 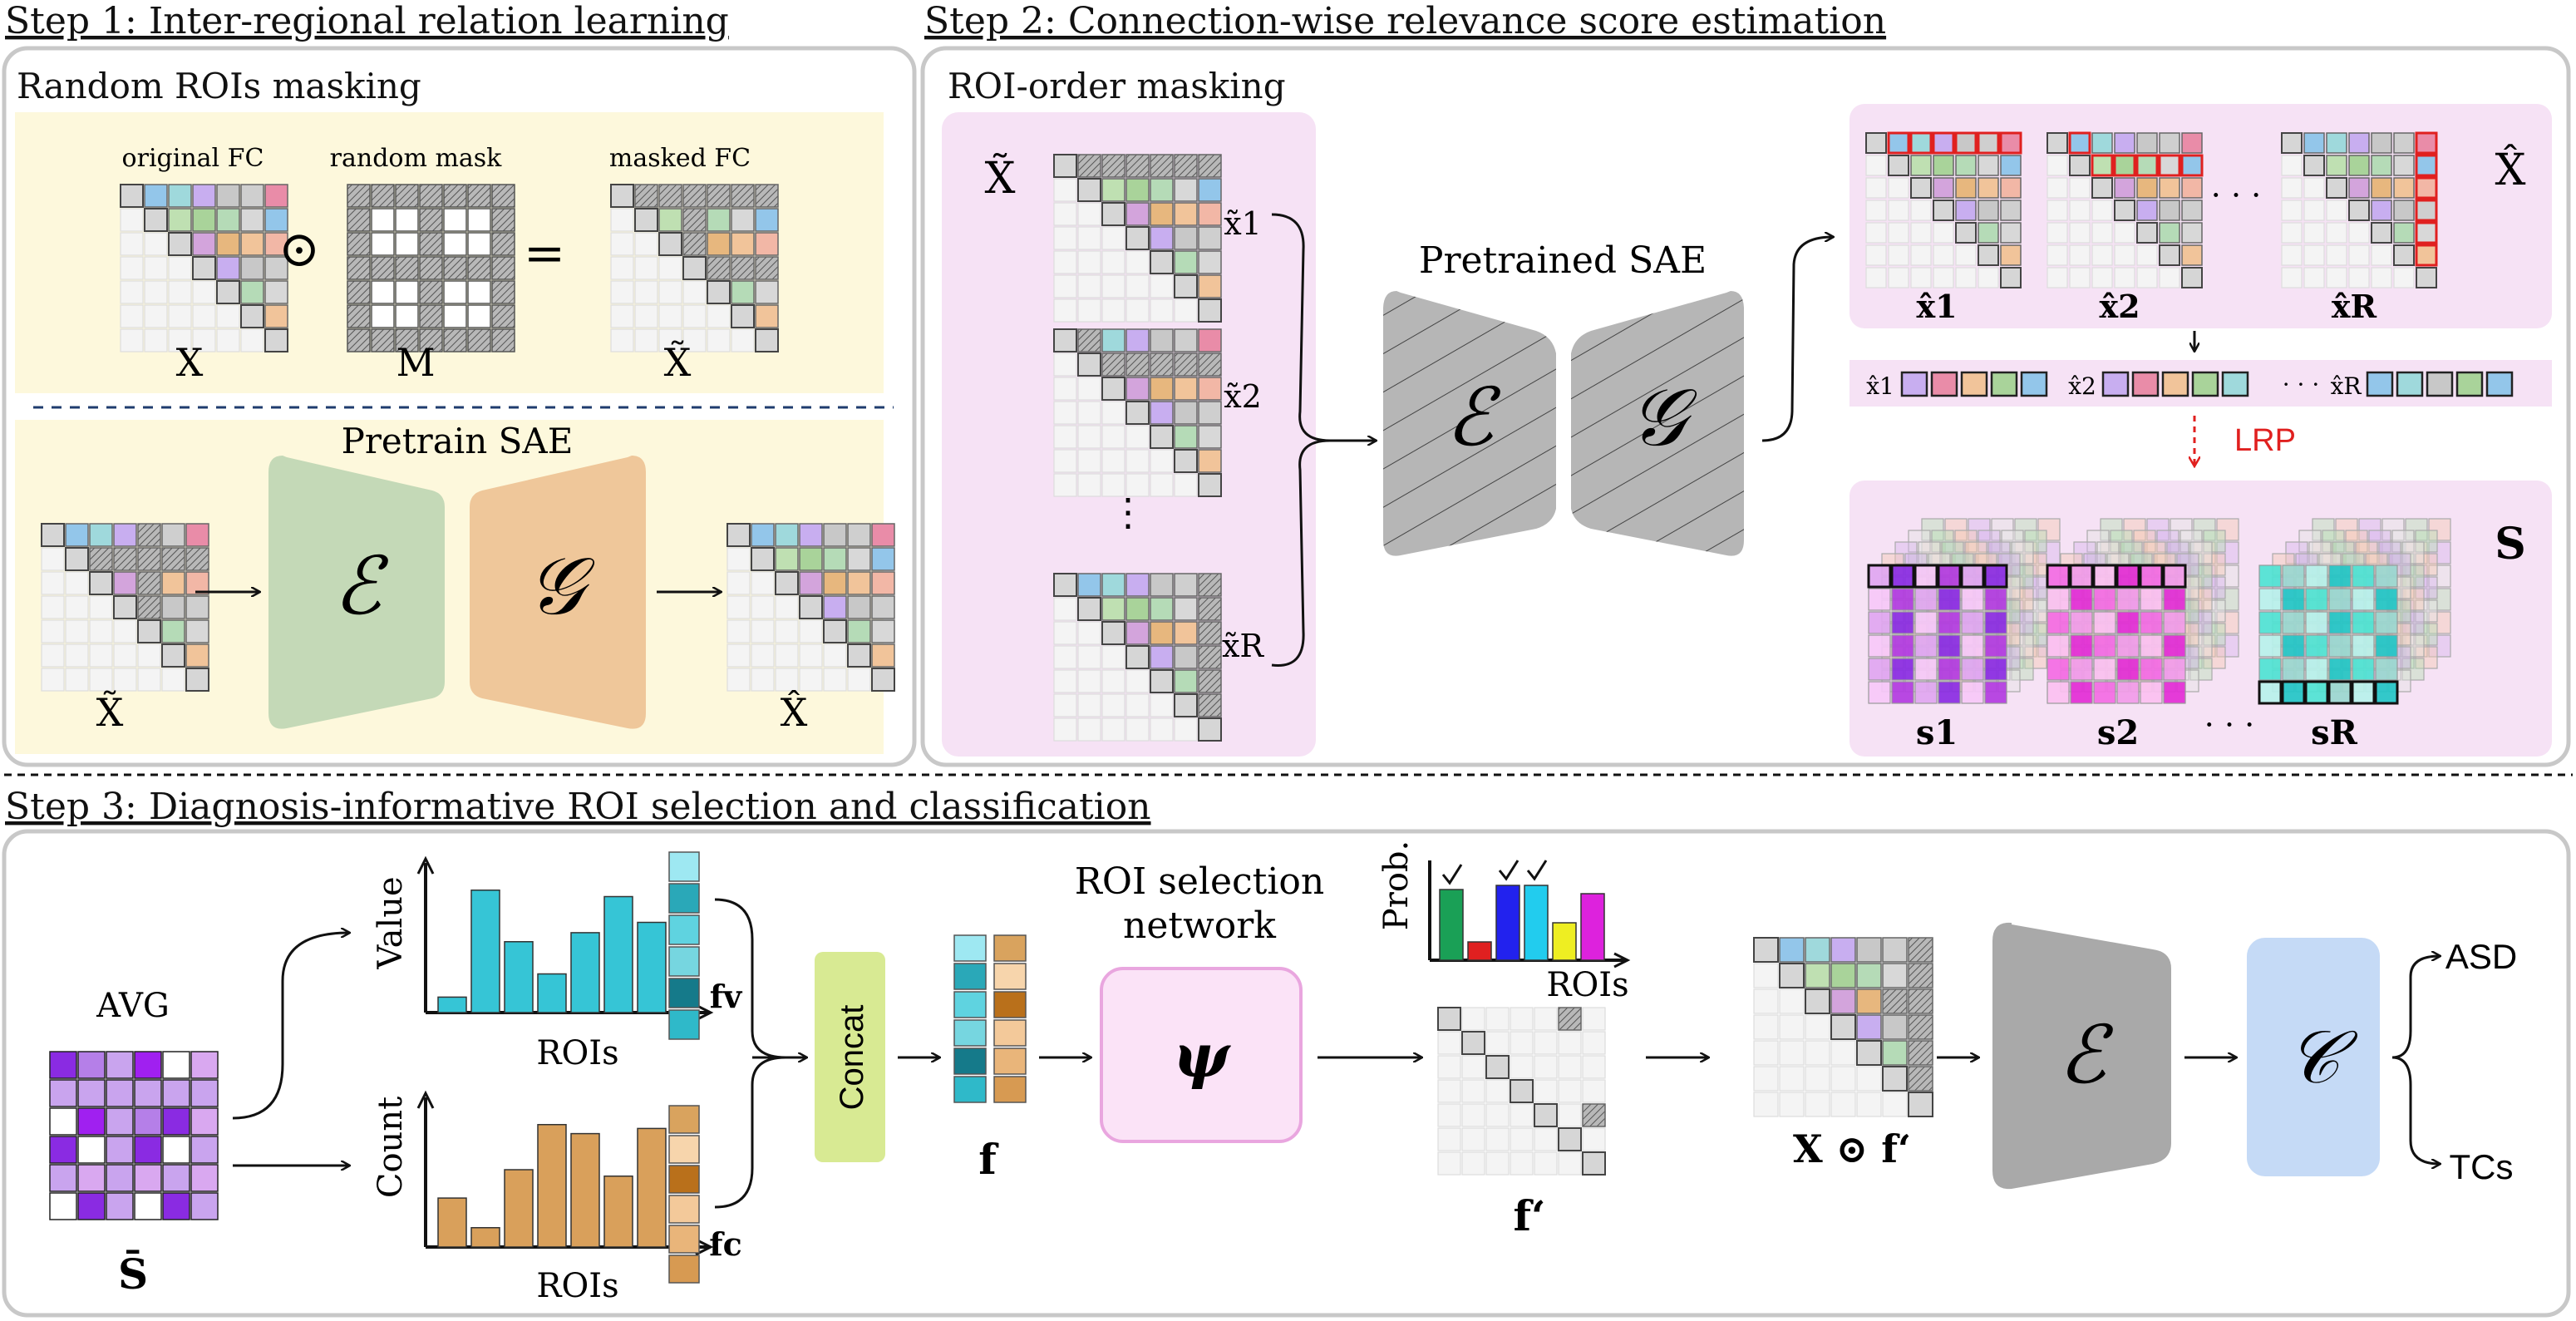 I want to click on pretrain-output-label: X̂, so click(x=794, y=712).